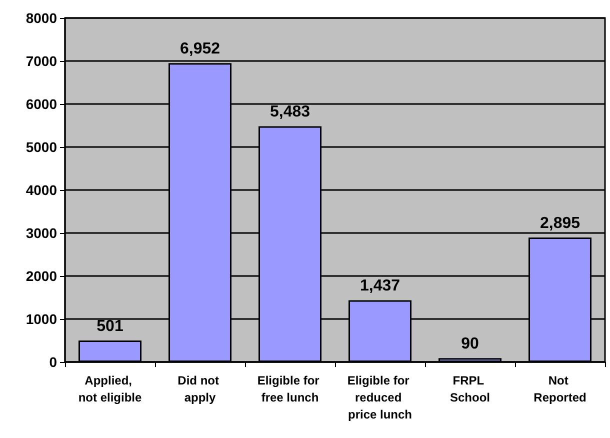 The height and width of the screenshot is (438, 610). What do you see at coordinates (42, 61) in the screenshot?
I see `y-tick-label: 7000` at bounding box center [42, 61].